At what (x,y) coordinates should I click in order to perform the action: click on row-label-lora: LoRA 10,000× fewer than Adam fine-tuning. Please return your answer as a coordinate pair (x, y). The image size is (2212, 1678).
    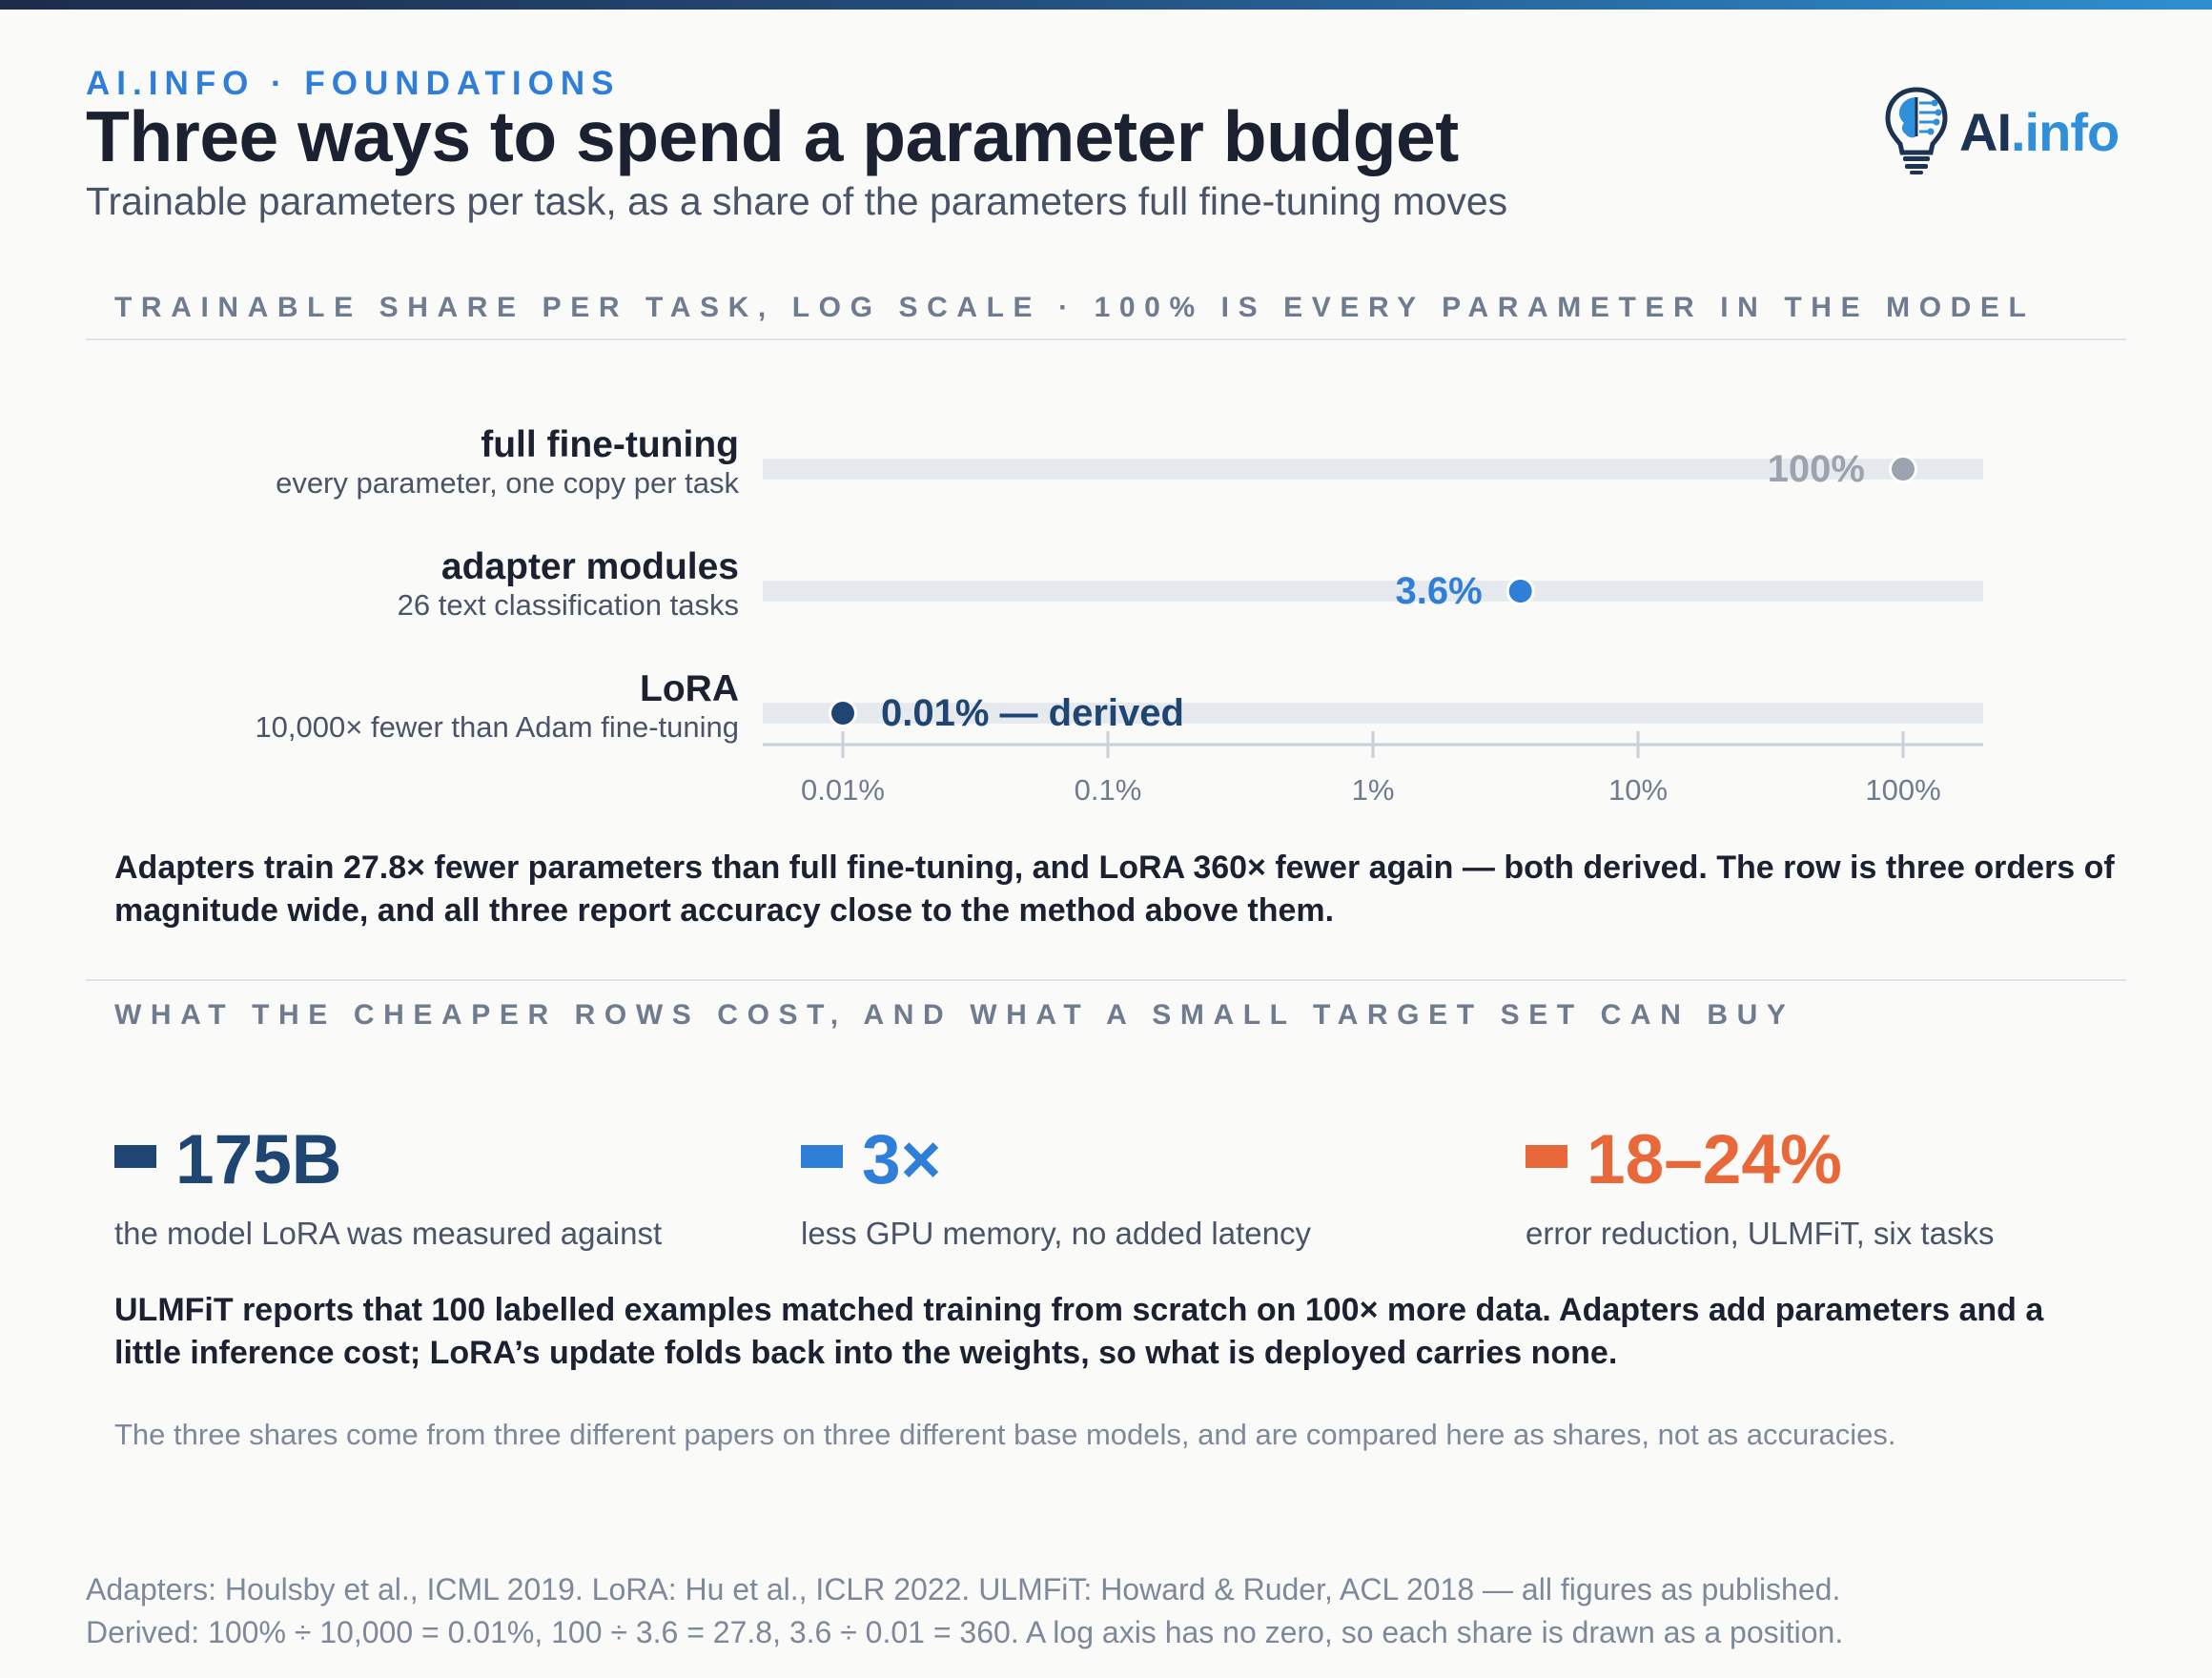
    Looking at the image, I should click on (497, 706).